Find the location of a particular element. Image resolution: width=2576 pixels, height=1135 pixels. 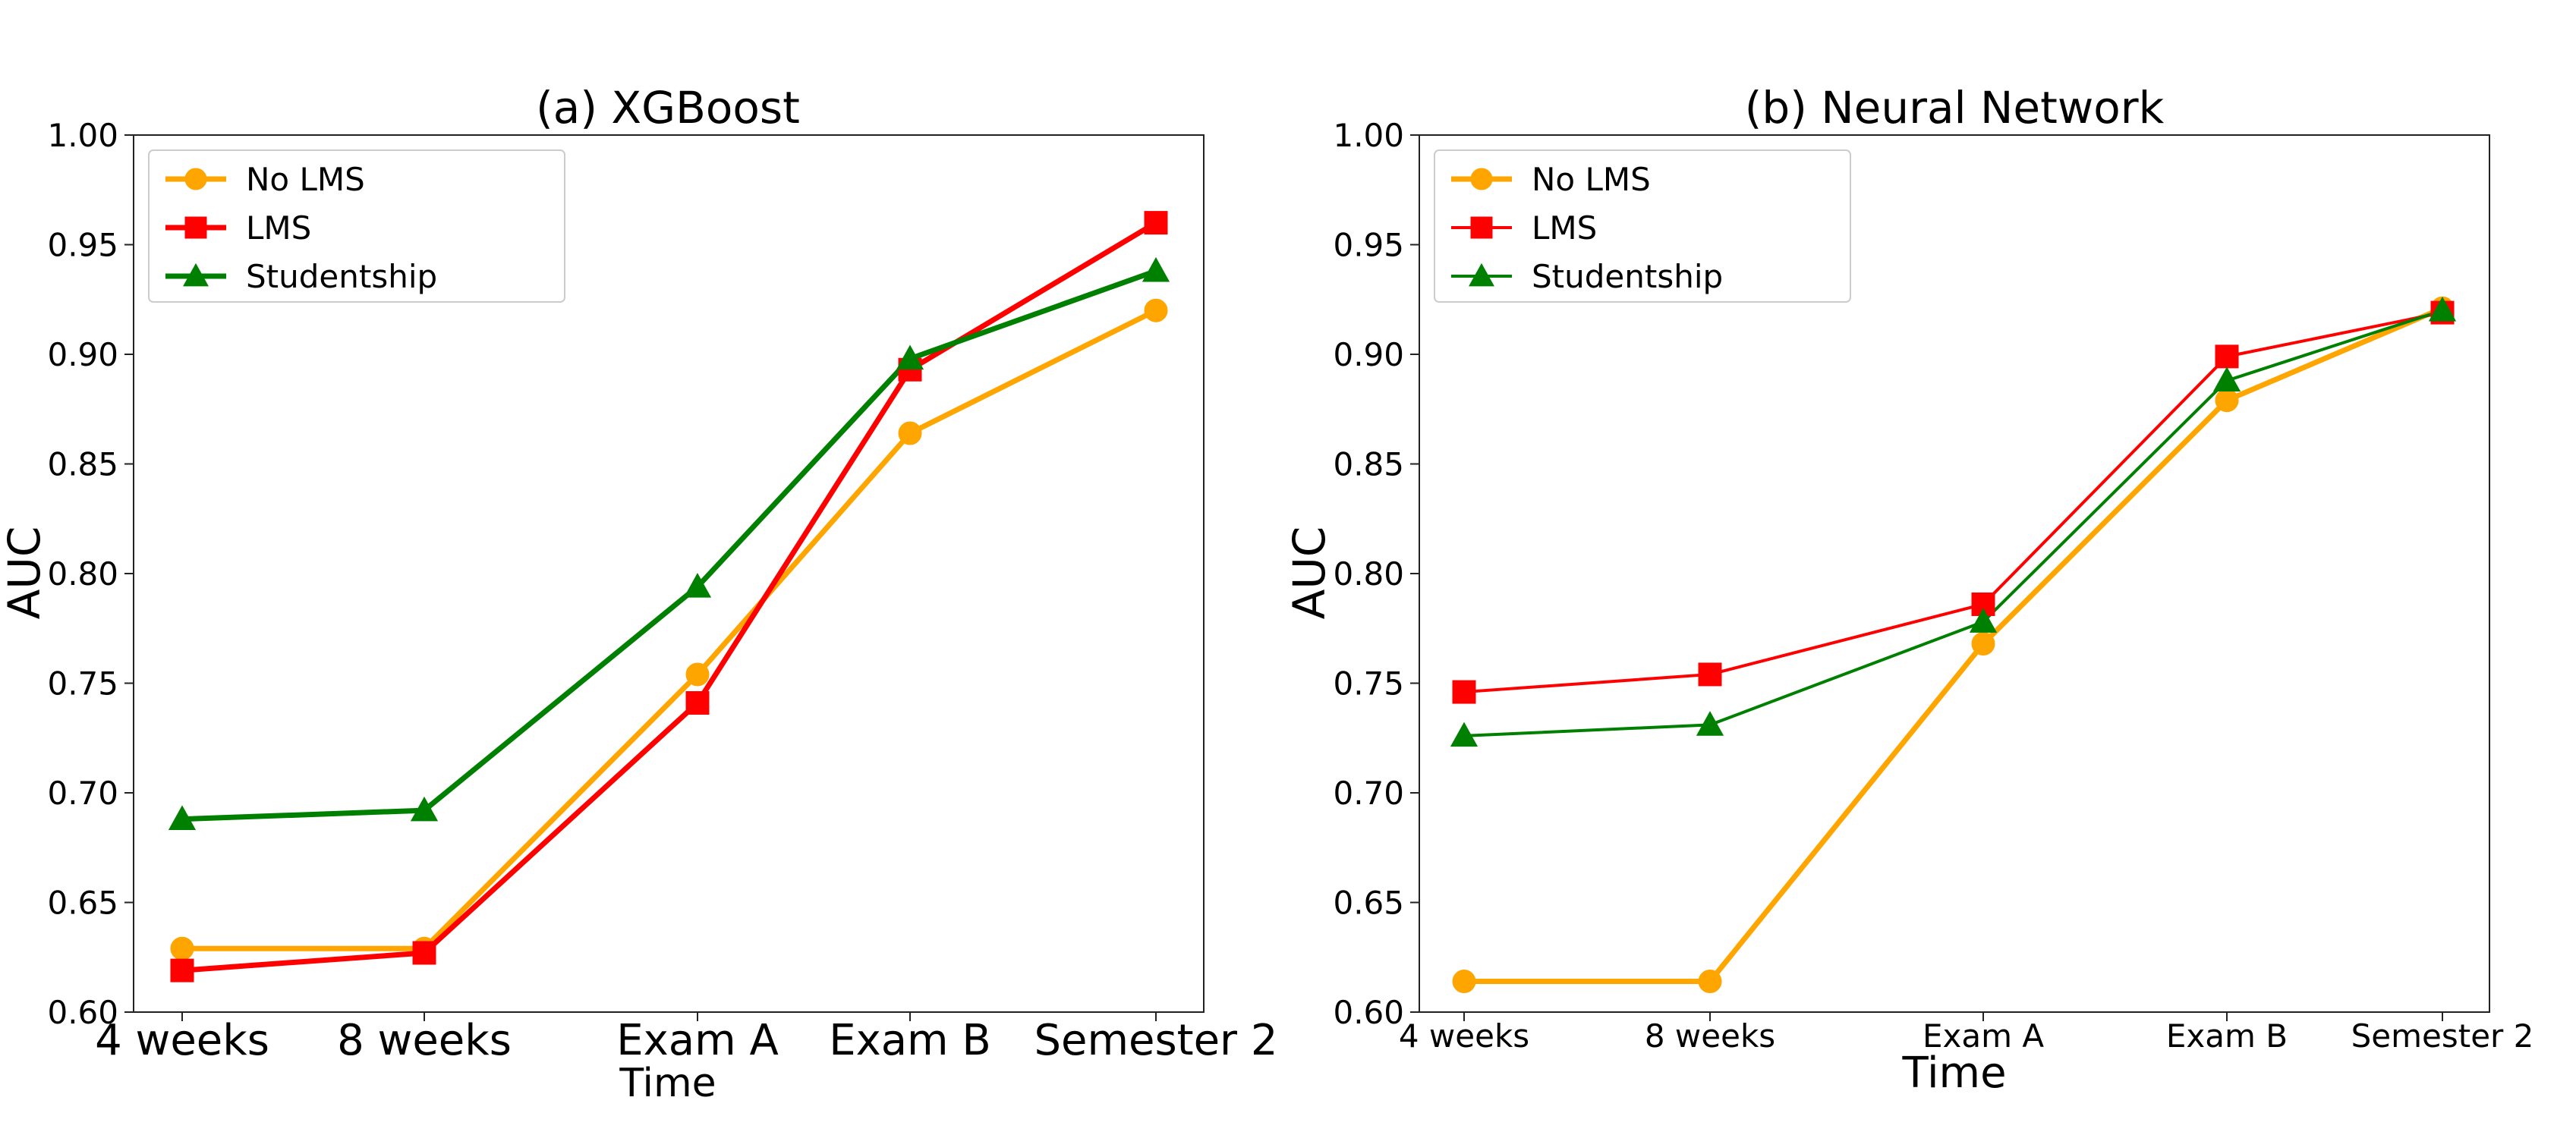

series-line-studentship is located at coordinates (1953, 523).